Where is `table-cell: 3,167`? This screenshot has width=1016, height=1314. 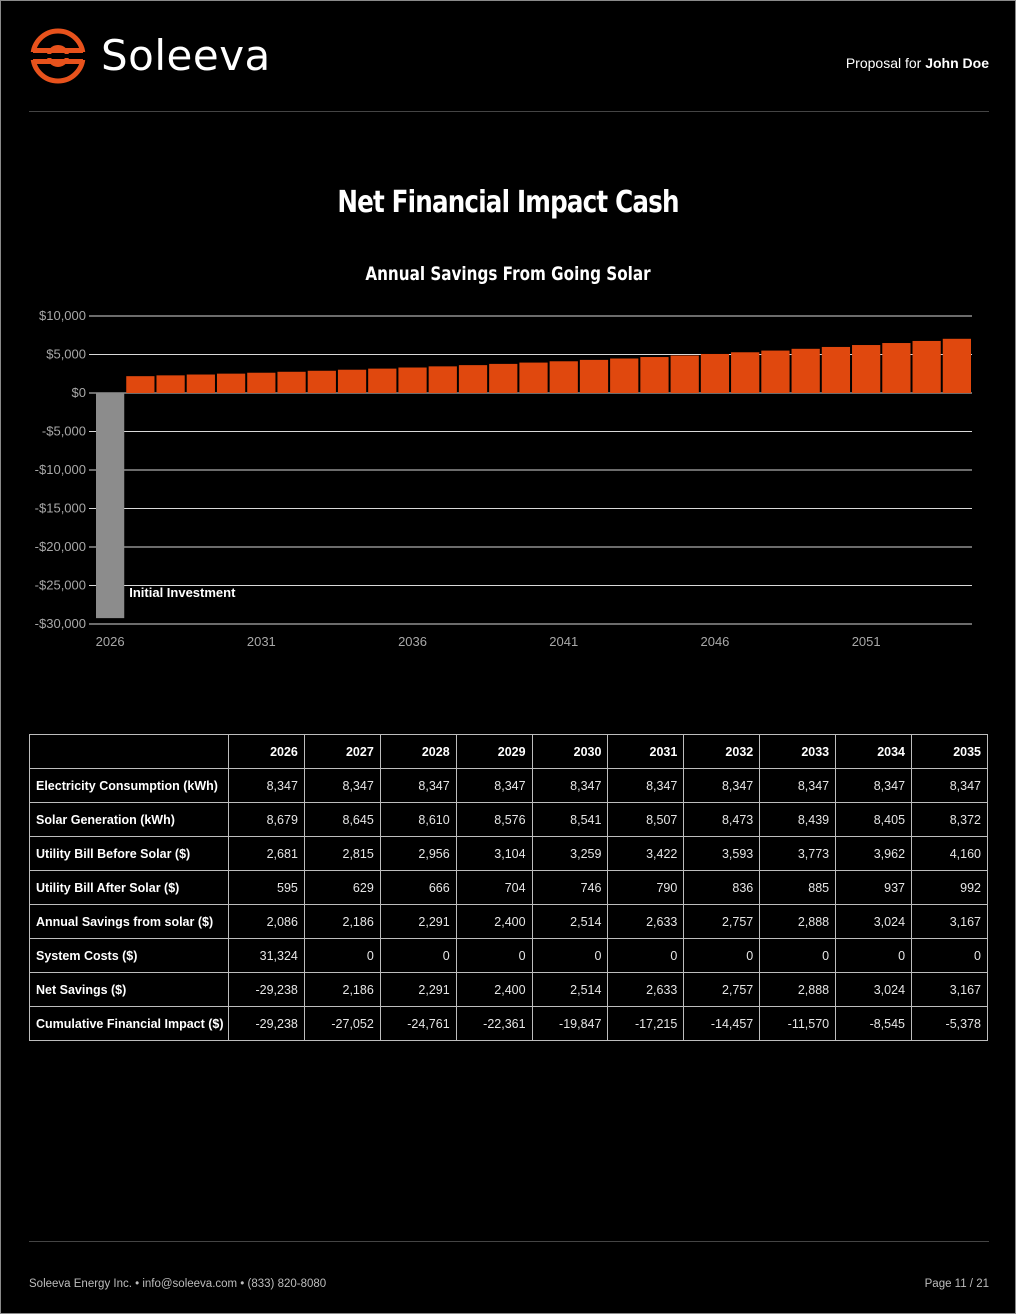 table-cell: 3,167 is located at coordinates (949, 989).